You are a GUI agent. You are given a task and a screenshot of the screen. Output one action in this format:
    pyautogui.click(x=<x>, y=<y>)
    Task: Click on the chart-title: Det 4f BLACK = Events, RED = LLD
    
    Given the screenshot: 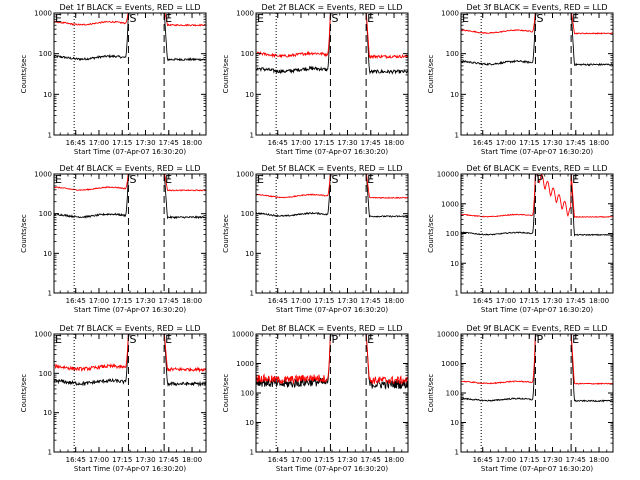 What is the action you would take?
    pyautogui.click(x=129, y=168)
    